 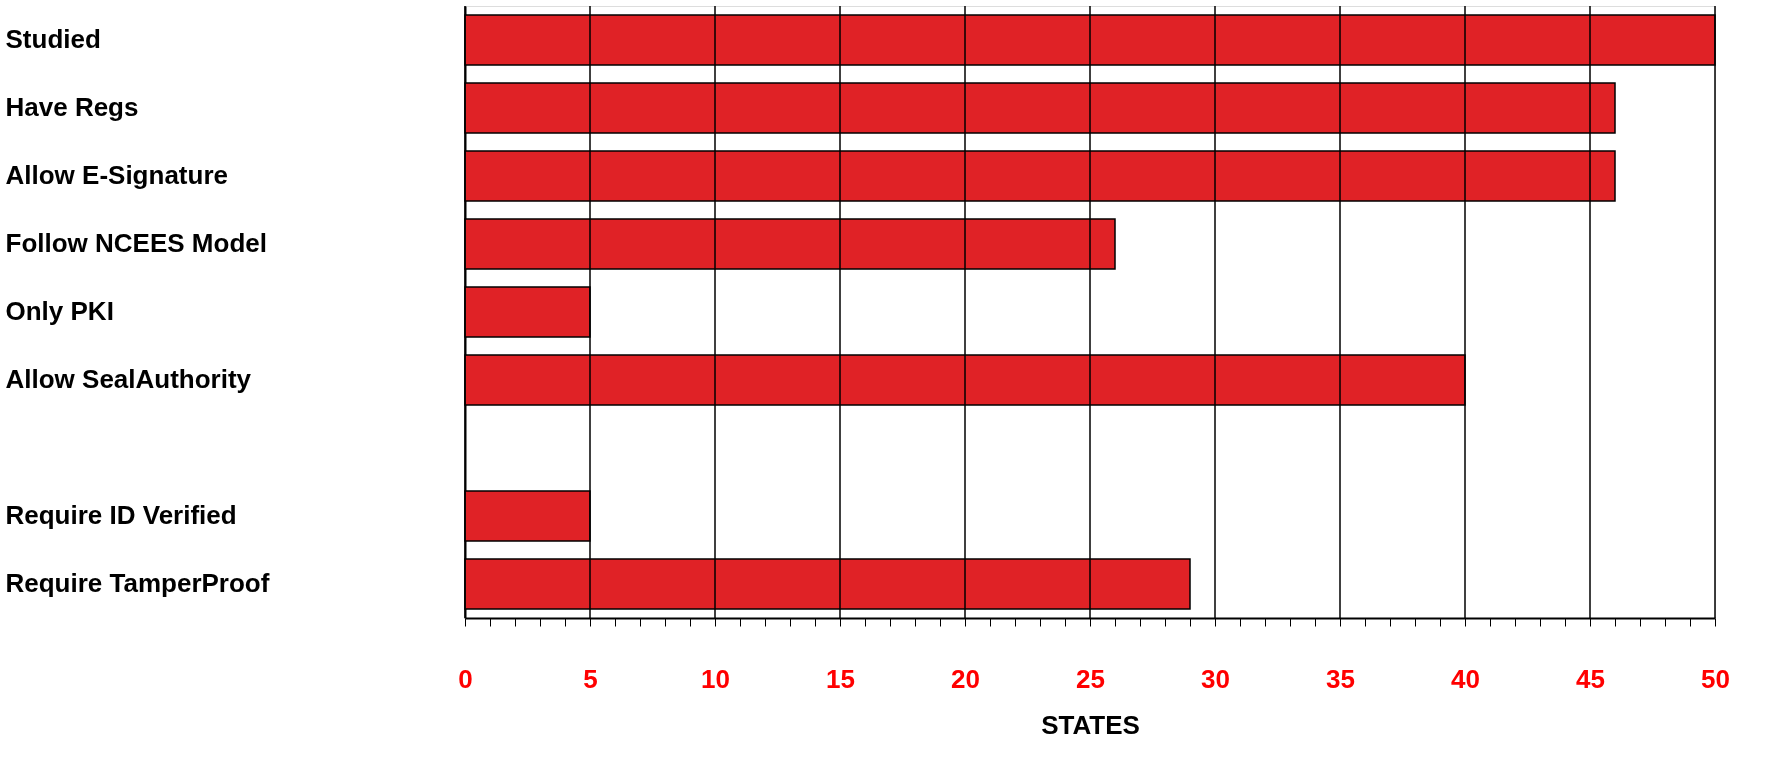 I want to click on y-tick-label: Allow E-Signature, so click(x=116, y=175).